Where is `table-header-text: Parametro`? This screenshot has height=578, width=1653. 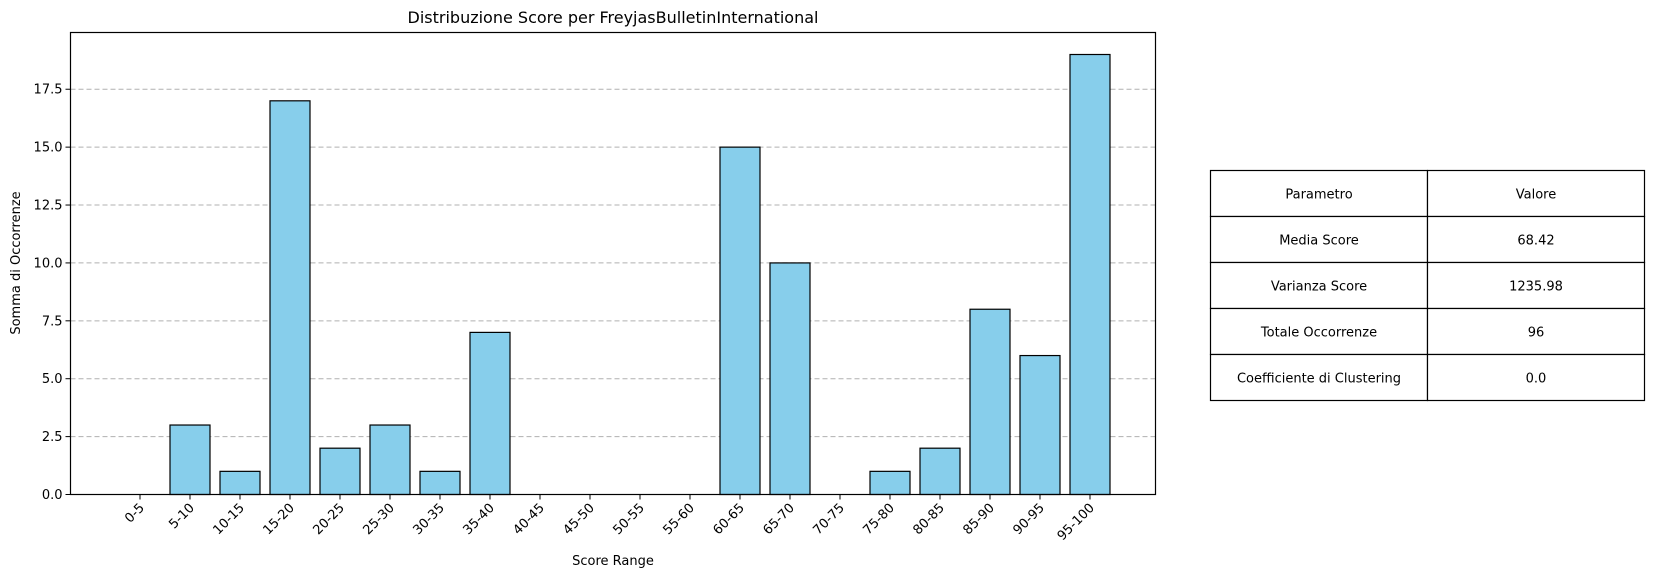
table-header-text: Parametro is located at coordinates (1318, 195).